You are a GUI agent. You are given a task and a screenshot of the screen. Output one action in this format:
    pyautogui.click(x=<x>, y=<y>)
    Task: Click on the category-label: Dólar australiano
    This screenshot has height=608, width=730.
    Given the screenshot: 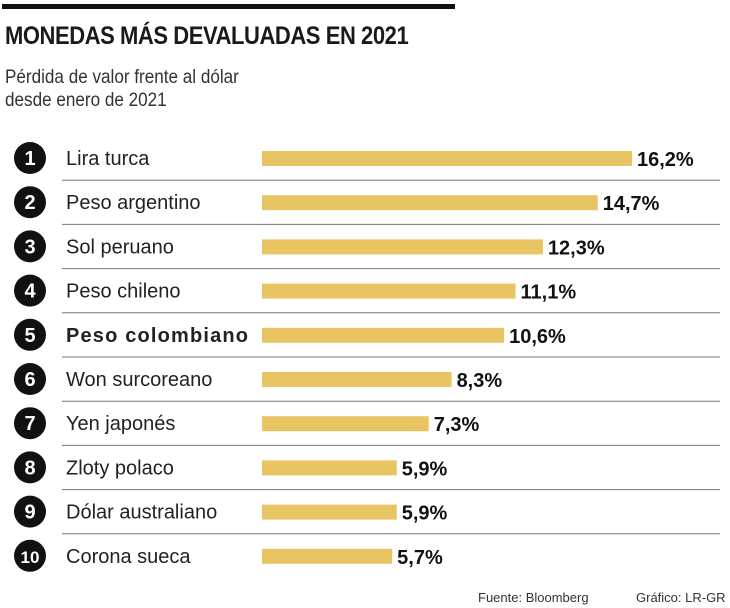 What is the action you would take?
    pyautogui.click(x=141, y=513)
    